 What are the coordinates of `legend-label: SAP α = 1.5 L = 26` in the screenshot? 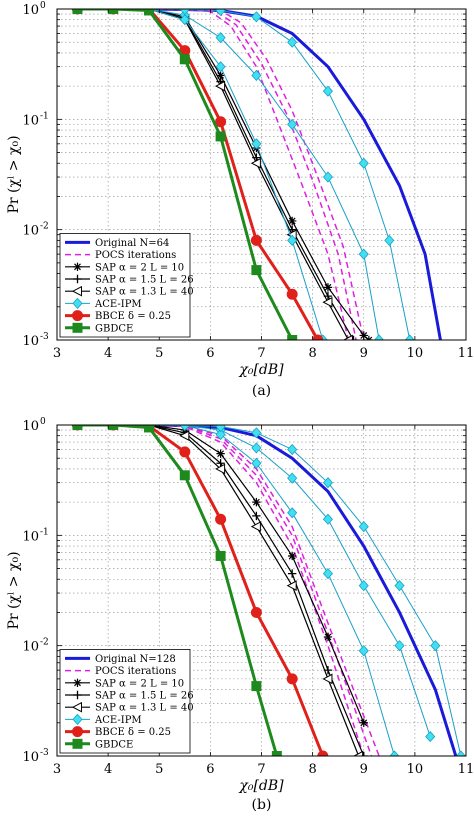 It's located at (144, 280).